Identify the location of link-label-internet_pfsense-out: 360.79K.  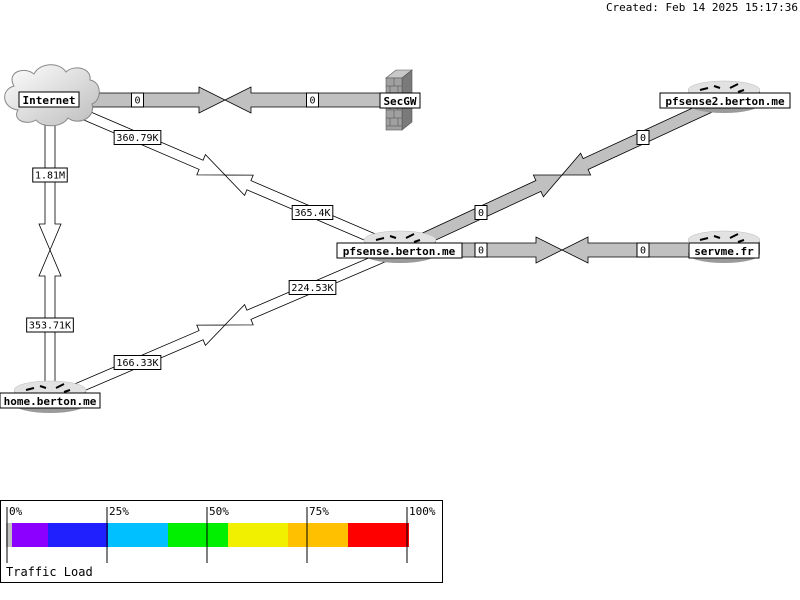
(137, 137).